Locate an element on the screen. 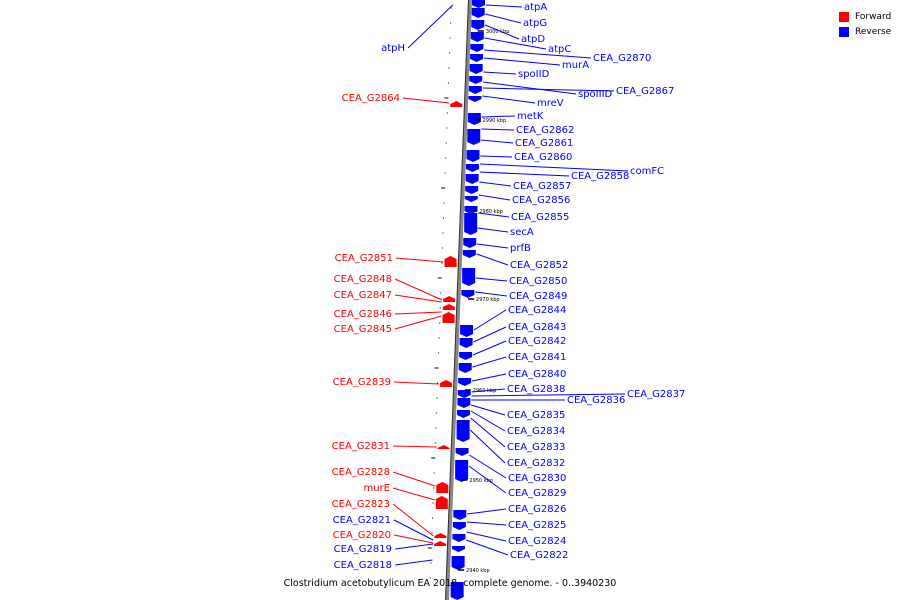  reverse-gene-label-atpd: atpD is located at coordinates (533, 39).